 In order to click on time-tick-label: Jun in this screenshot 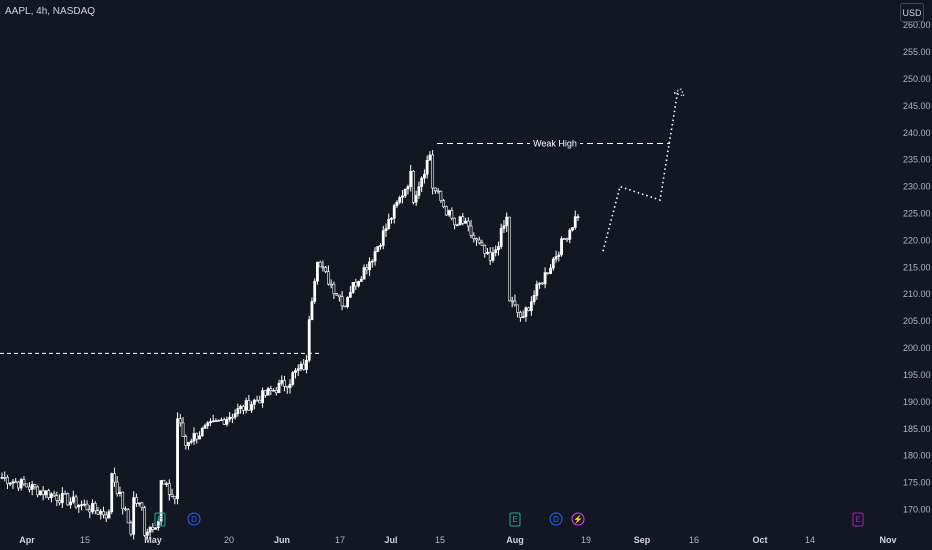, I will do `click(282, 540)`.